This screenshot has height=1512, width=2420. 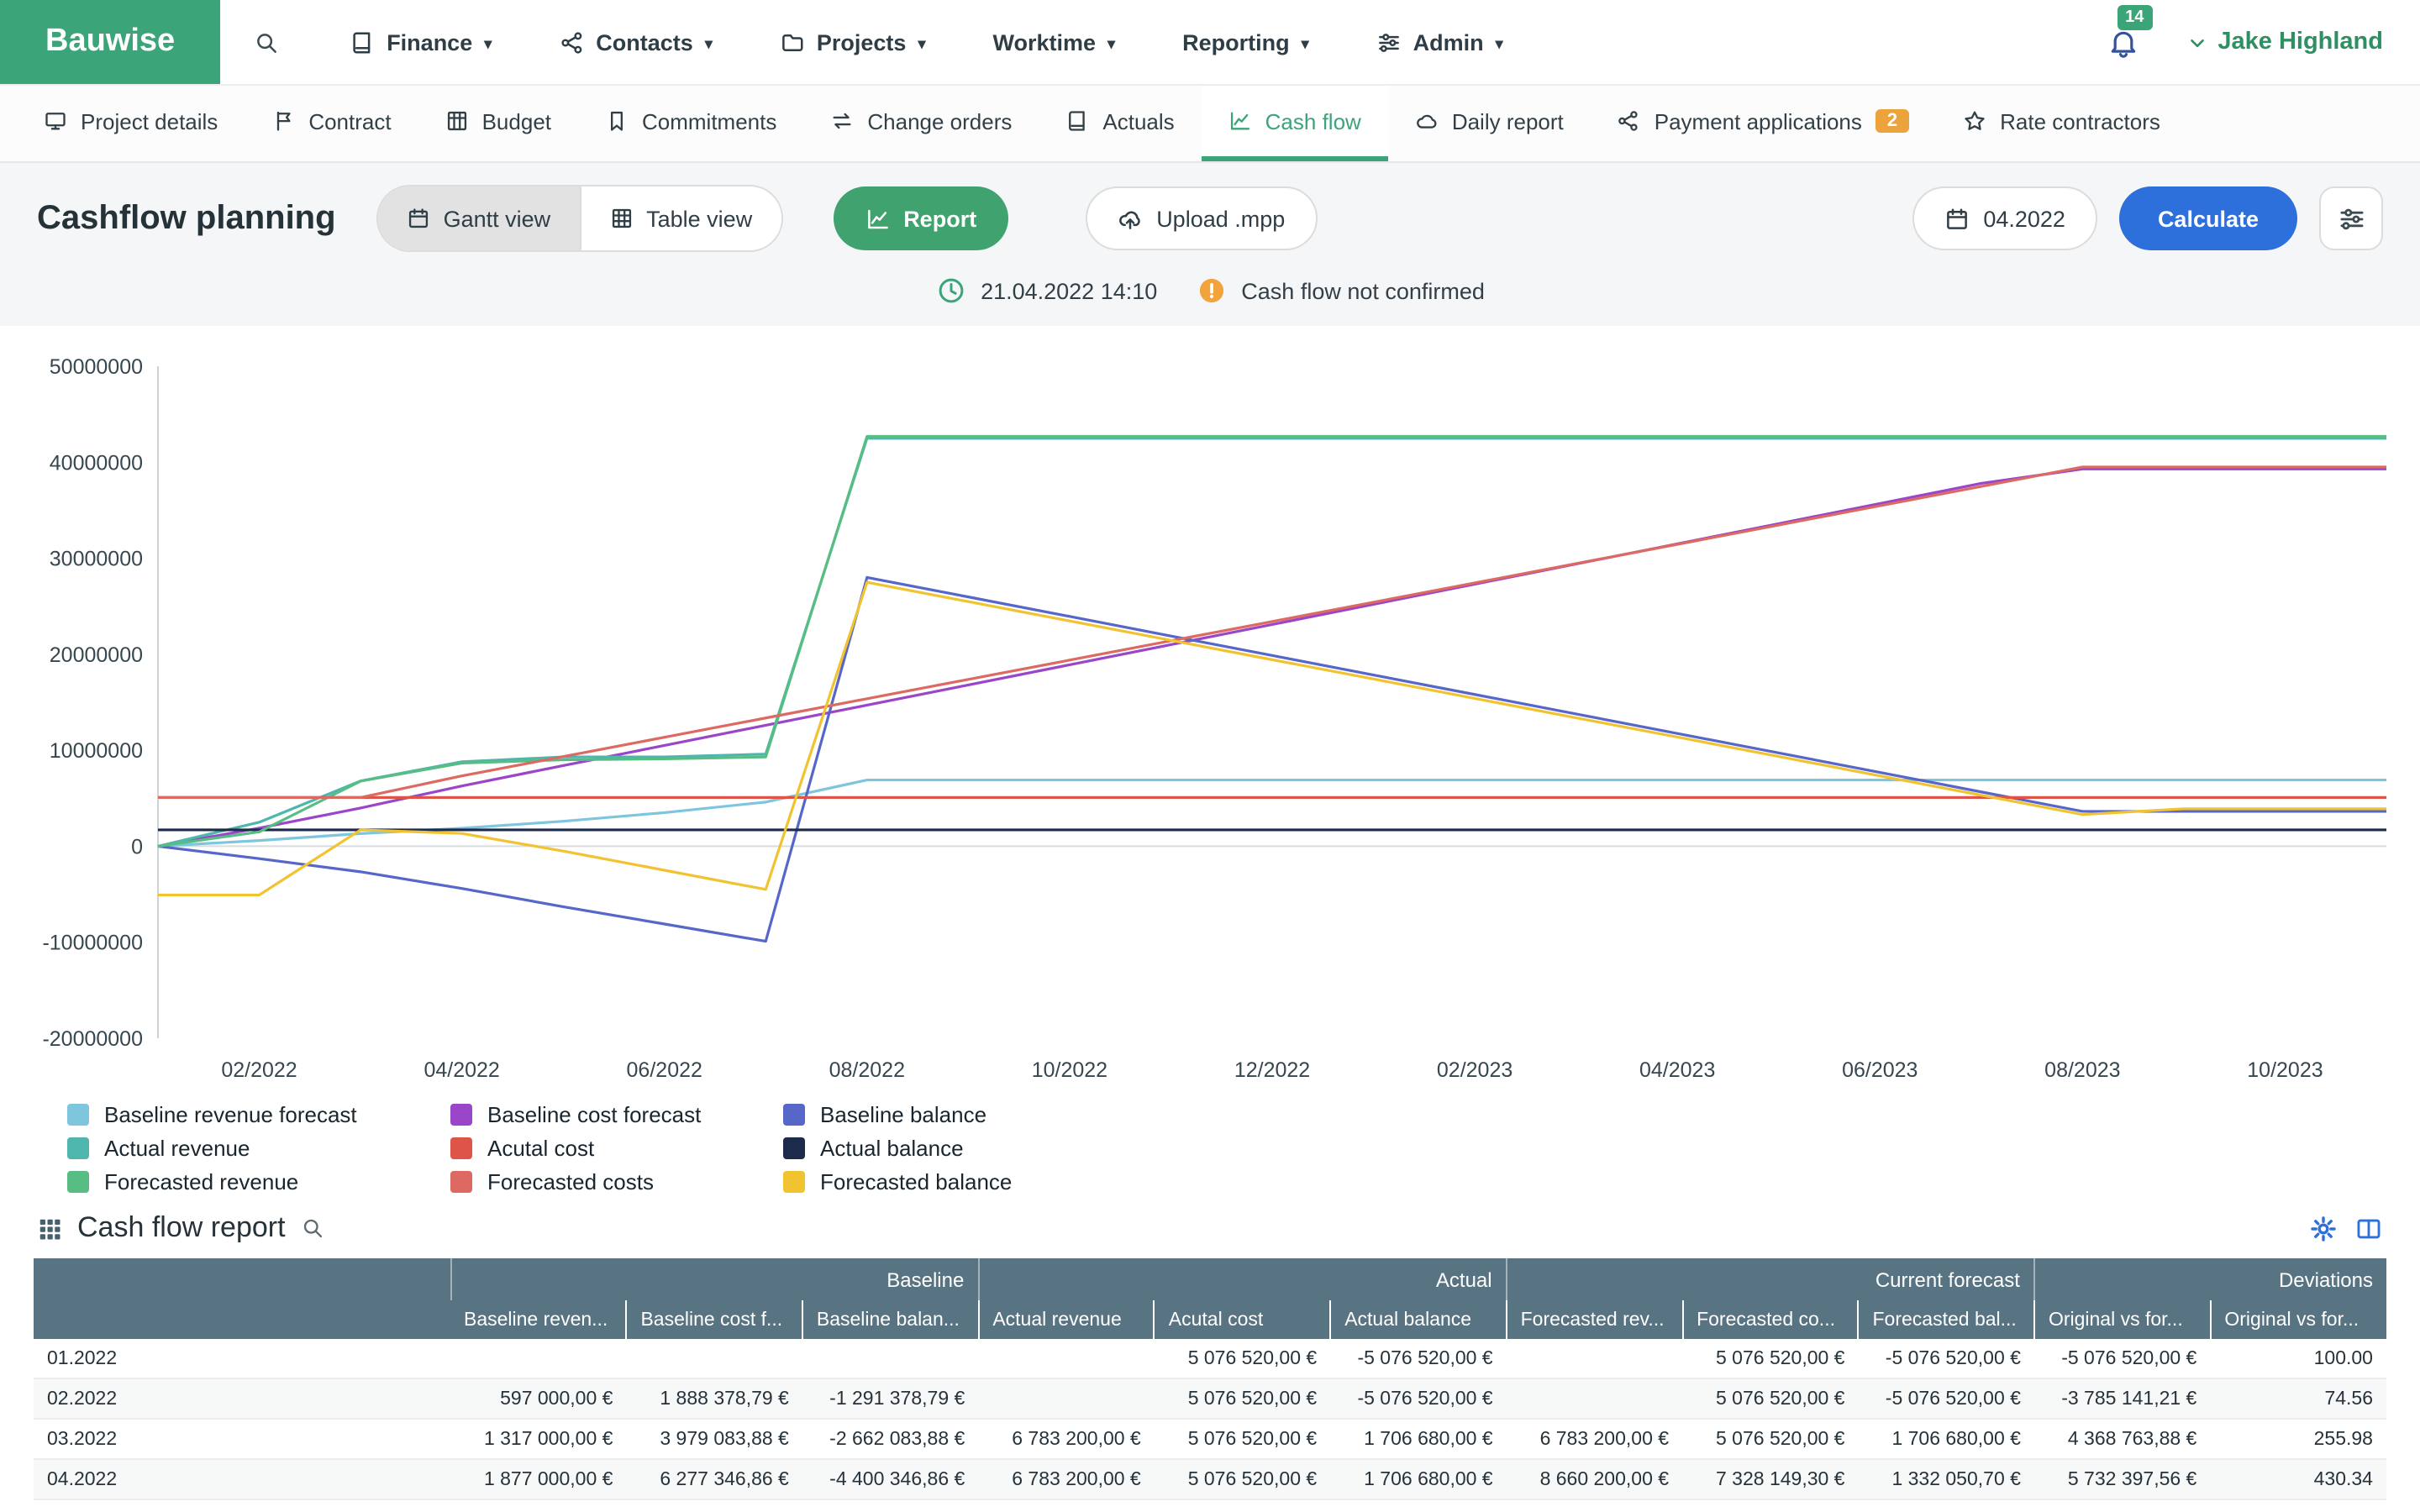 What do you see at coordinates (976, 1181) in the screenshot?
I see `legend-item: Forecasted balance` at bounding box center [976, 1181].